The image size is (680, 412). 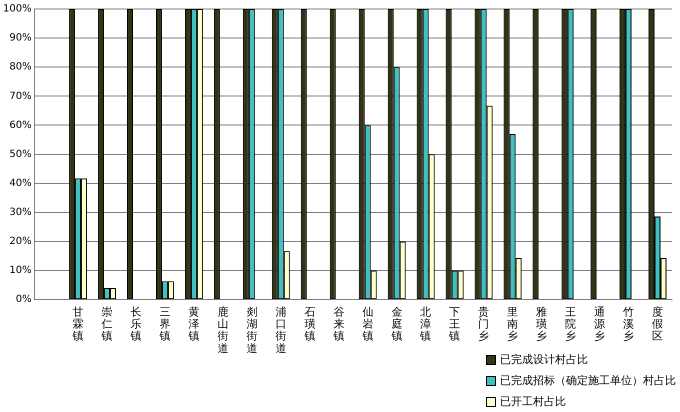 What do you see at coordinates (367, 324) in the screenshot?
I see `x-tick-label: 仙岩镇` at bounding box center [367, 324].